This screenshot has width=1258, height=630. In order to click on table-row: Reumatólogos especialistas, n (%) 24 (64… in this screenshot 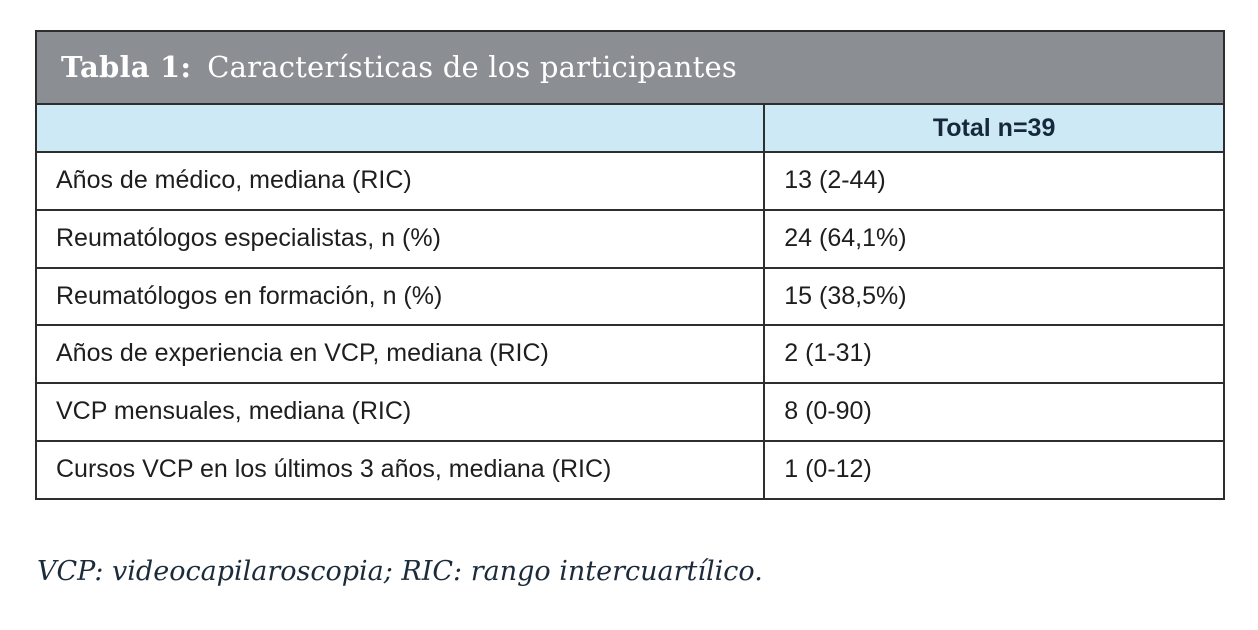, I will do `click(629, 238)`.